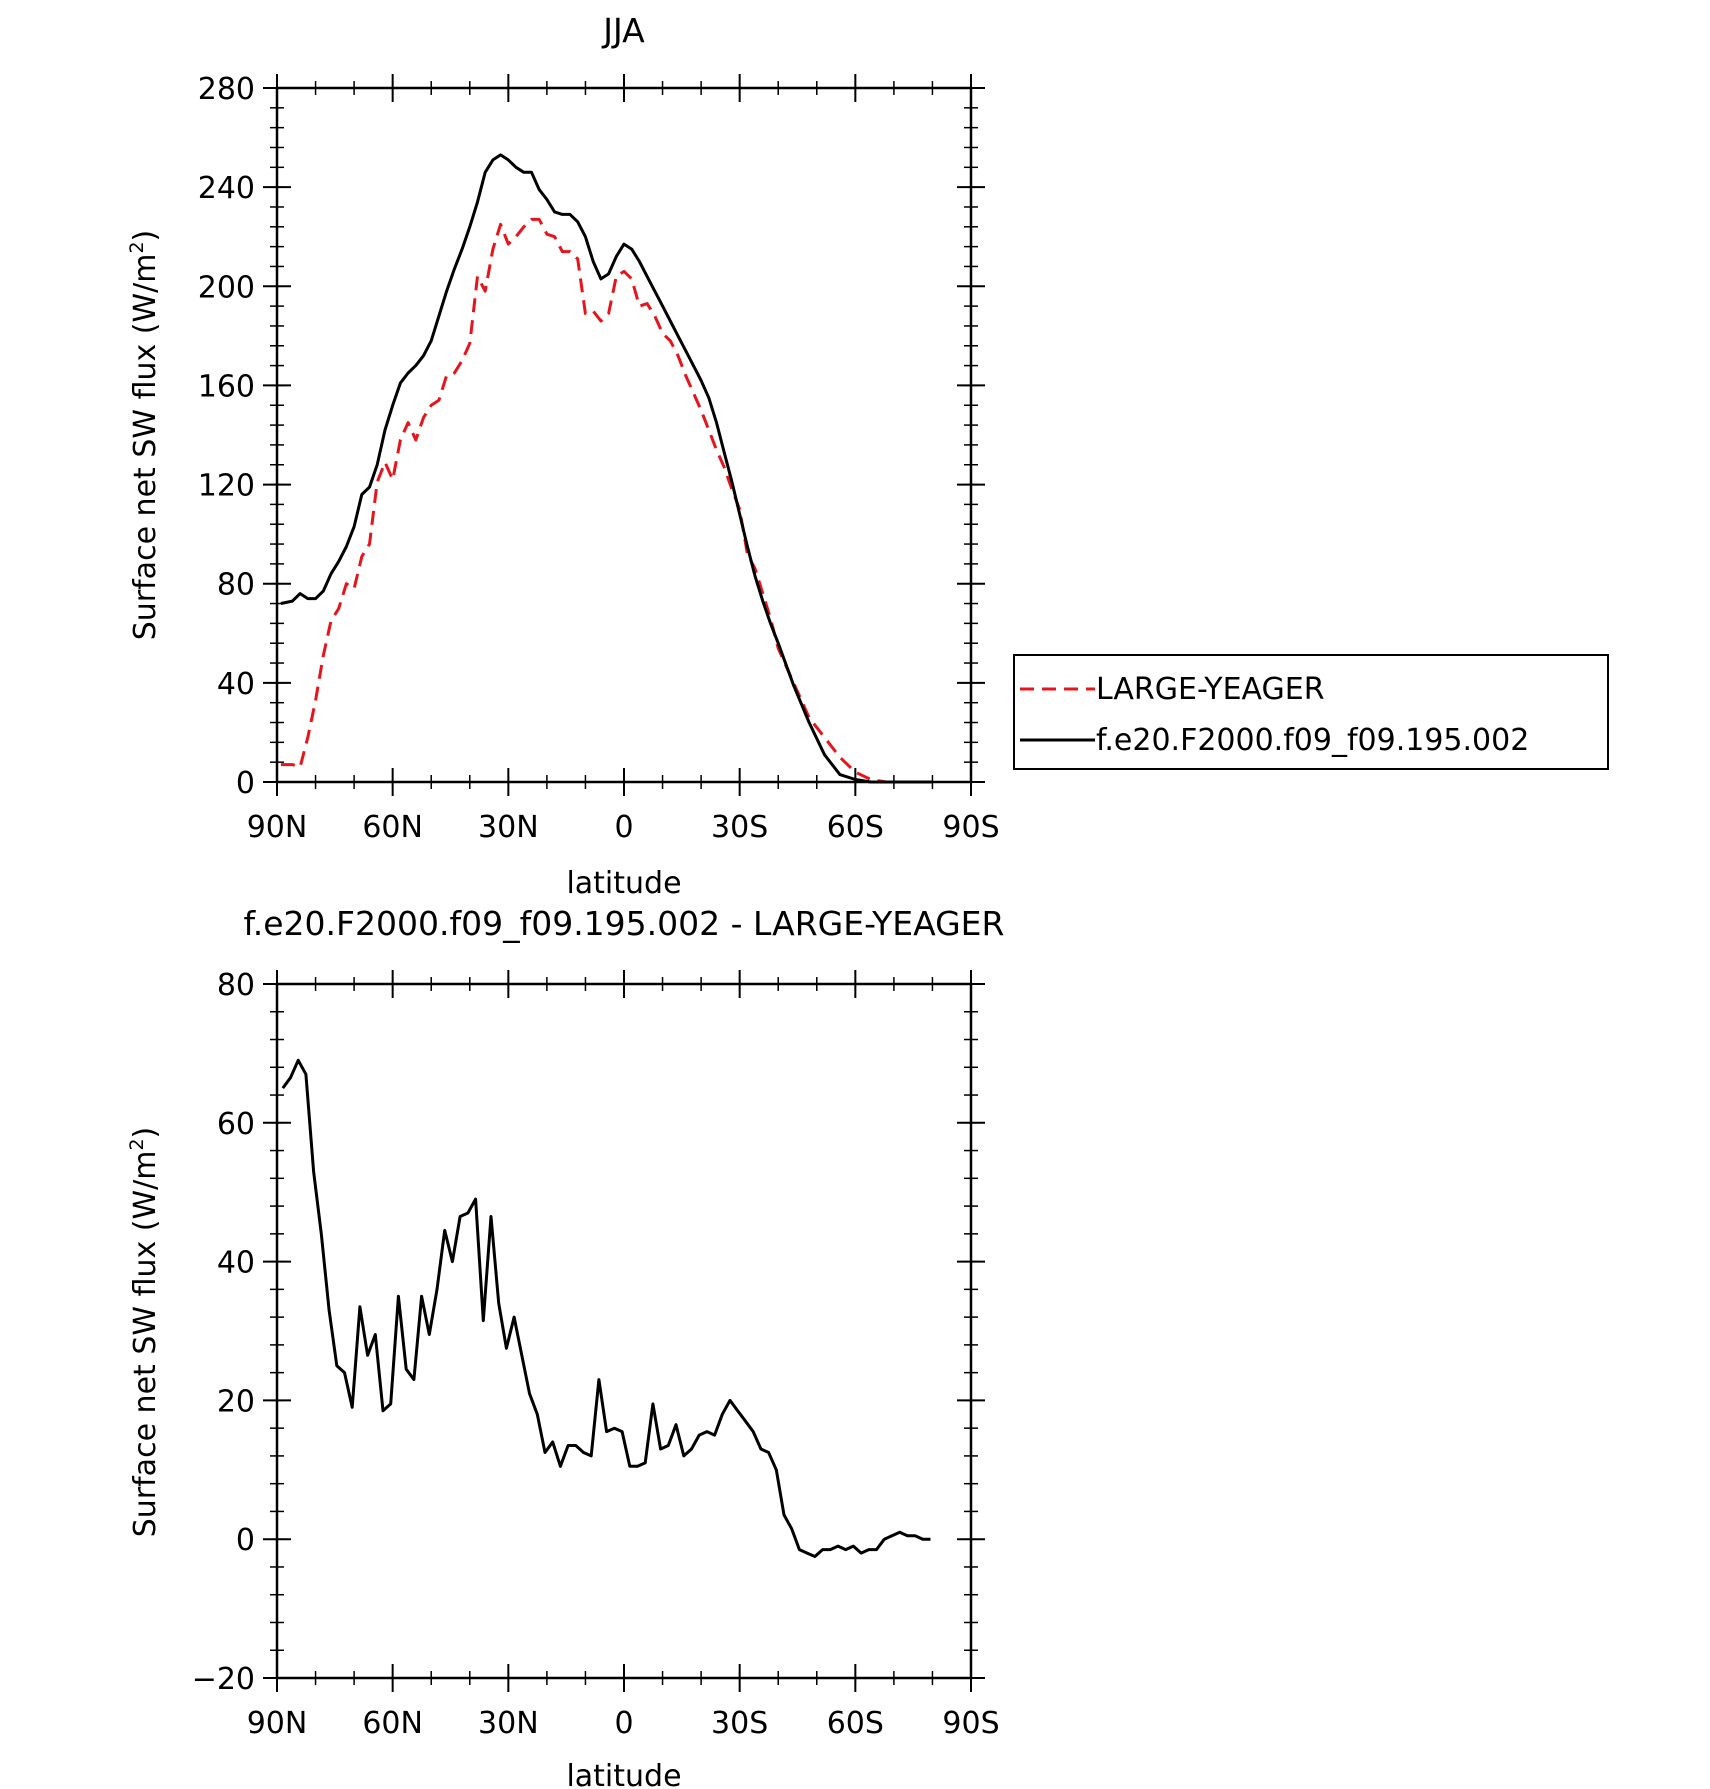 This screenshot has height=1789, width=1710. I want to click on series-line-large-yeager, so click(606, 500).